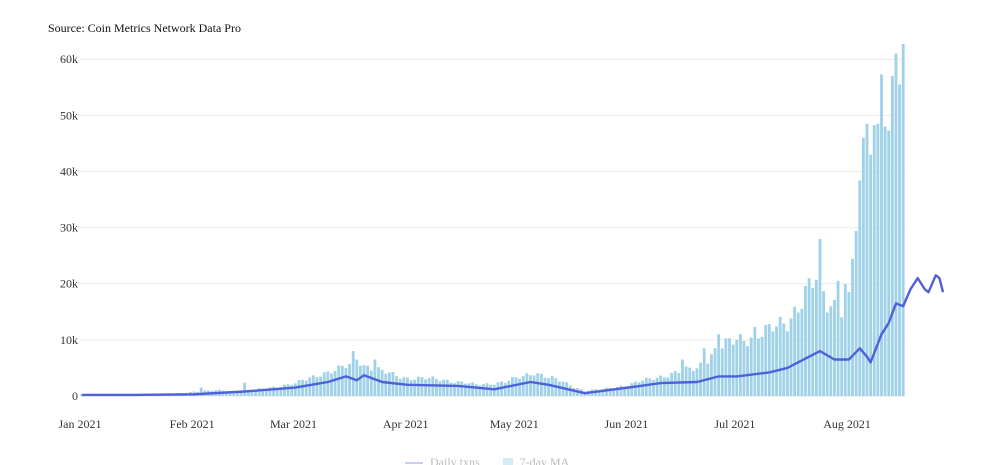  What do you see at coordinates (69, 171) in the screenshot?
I see `y-tick-label: 40k` at bounding box center [69, 171].